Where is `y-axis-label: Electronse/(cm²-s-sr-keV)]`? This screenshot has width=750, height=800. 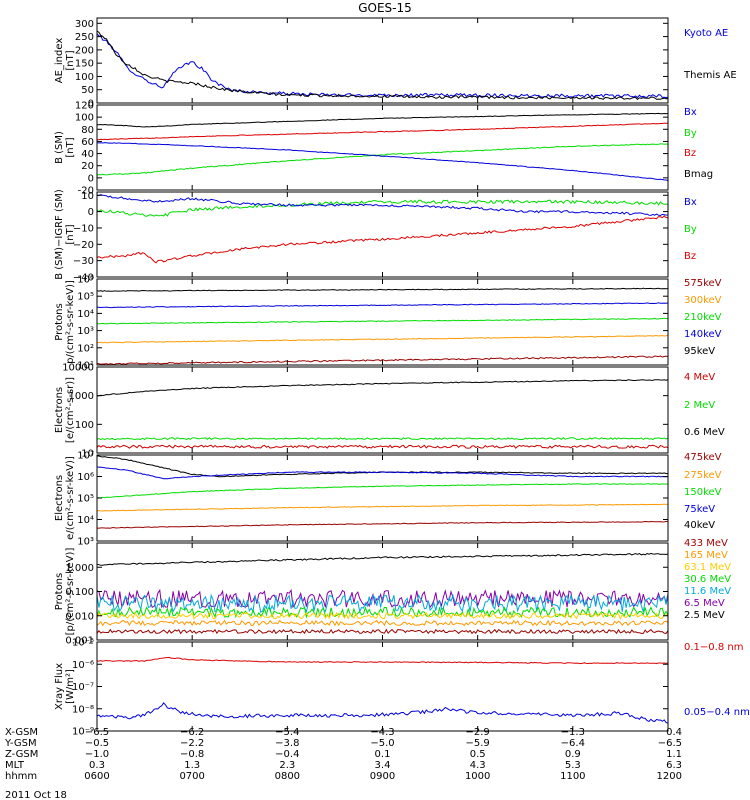 y-axis-label: Electronse/(cm²-s-sr-keV)] is located at coordinates (65, 498).